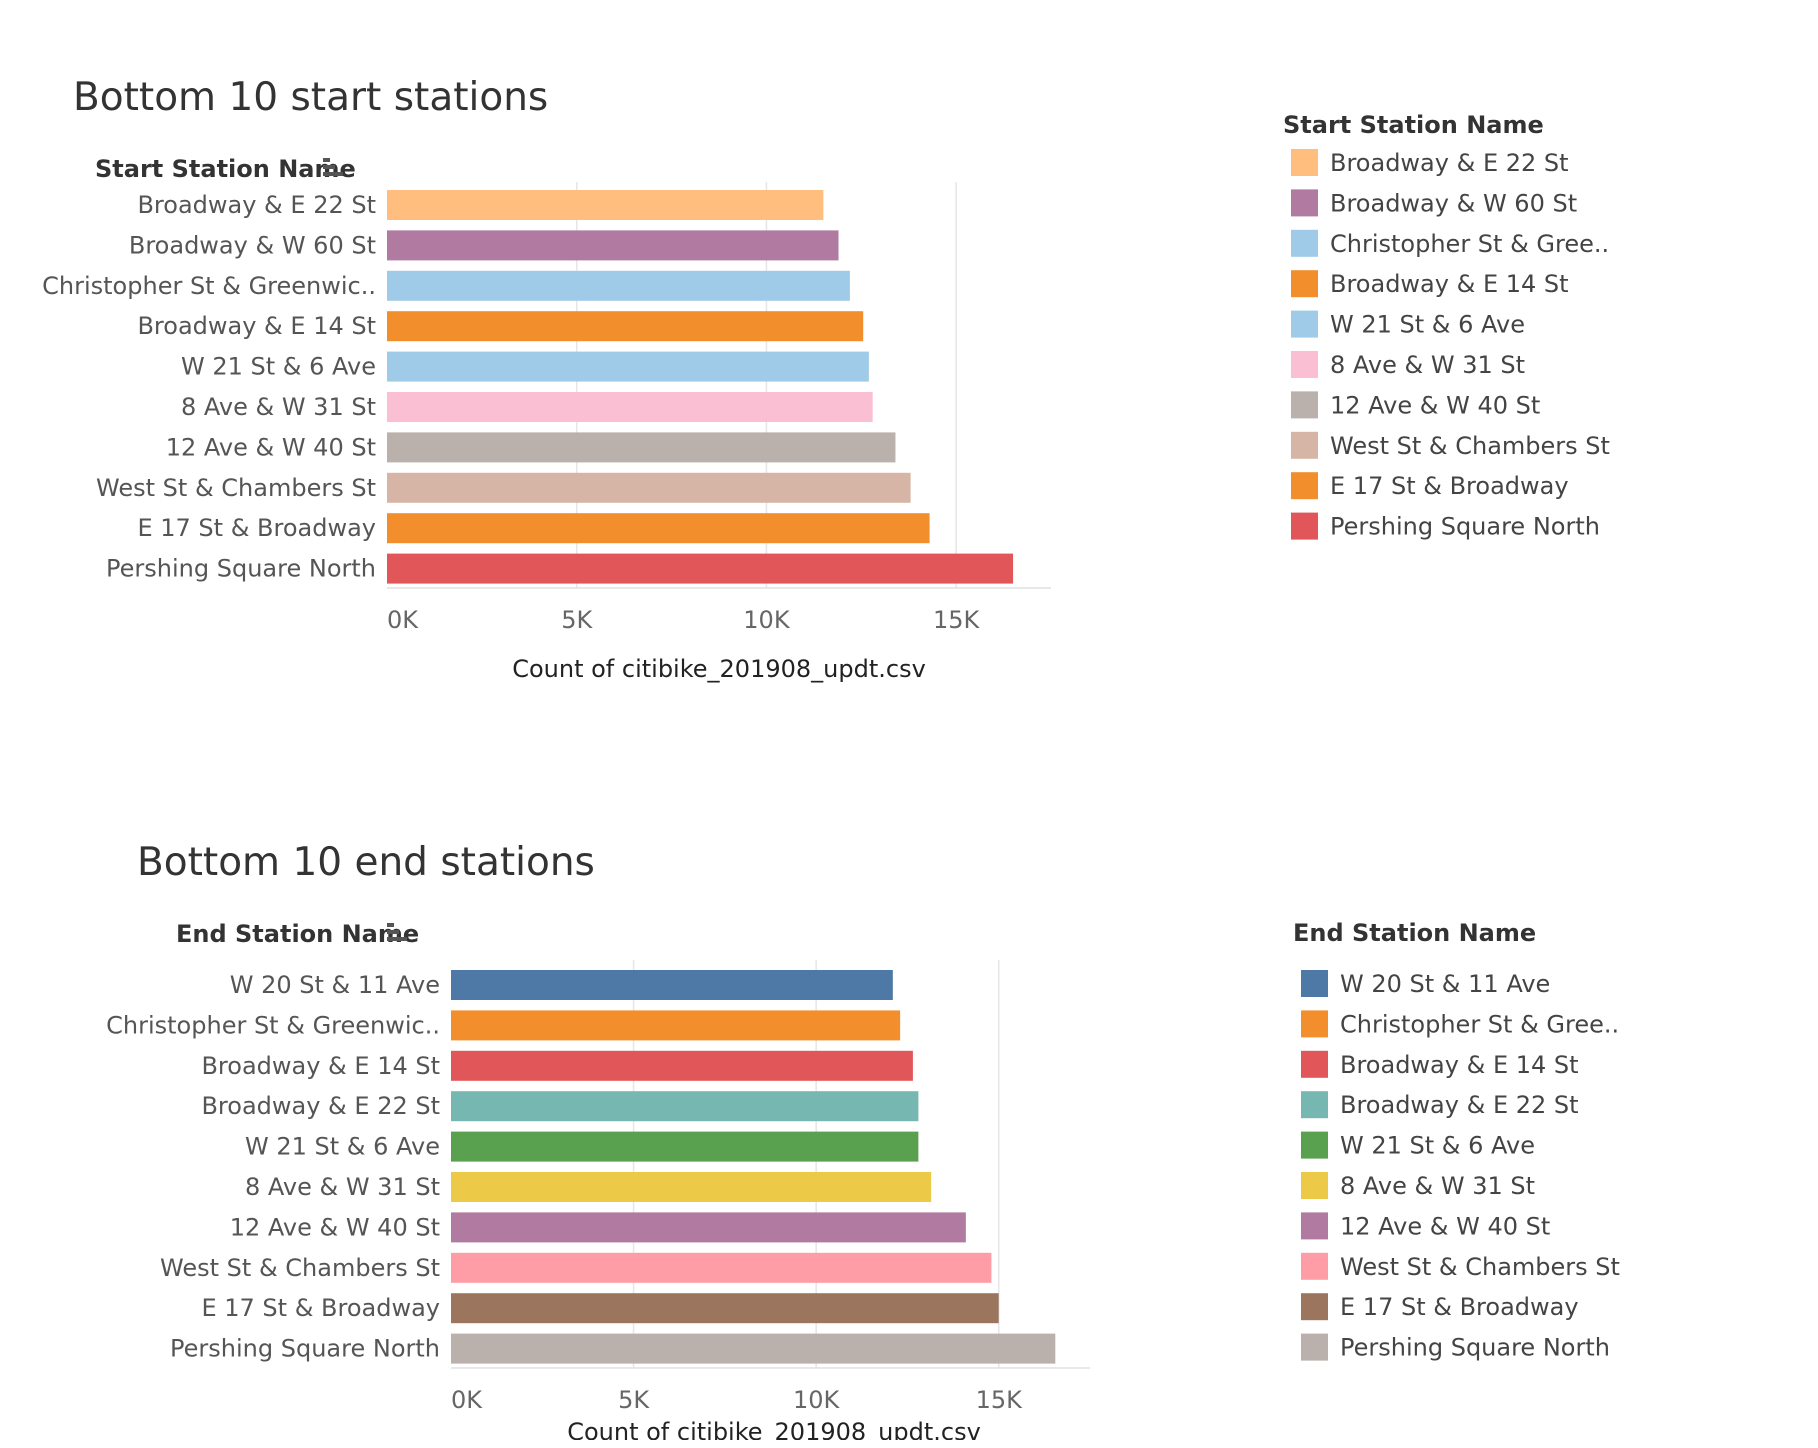 The height and width of the screenshot is (1448, 1818). Describe the element at coordinates (342, 1147) in the screenshot. I see `category-label: W 21 St & 6 Ave` at that location.